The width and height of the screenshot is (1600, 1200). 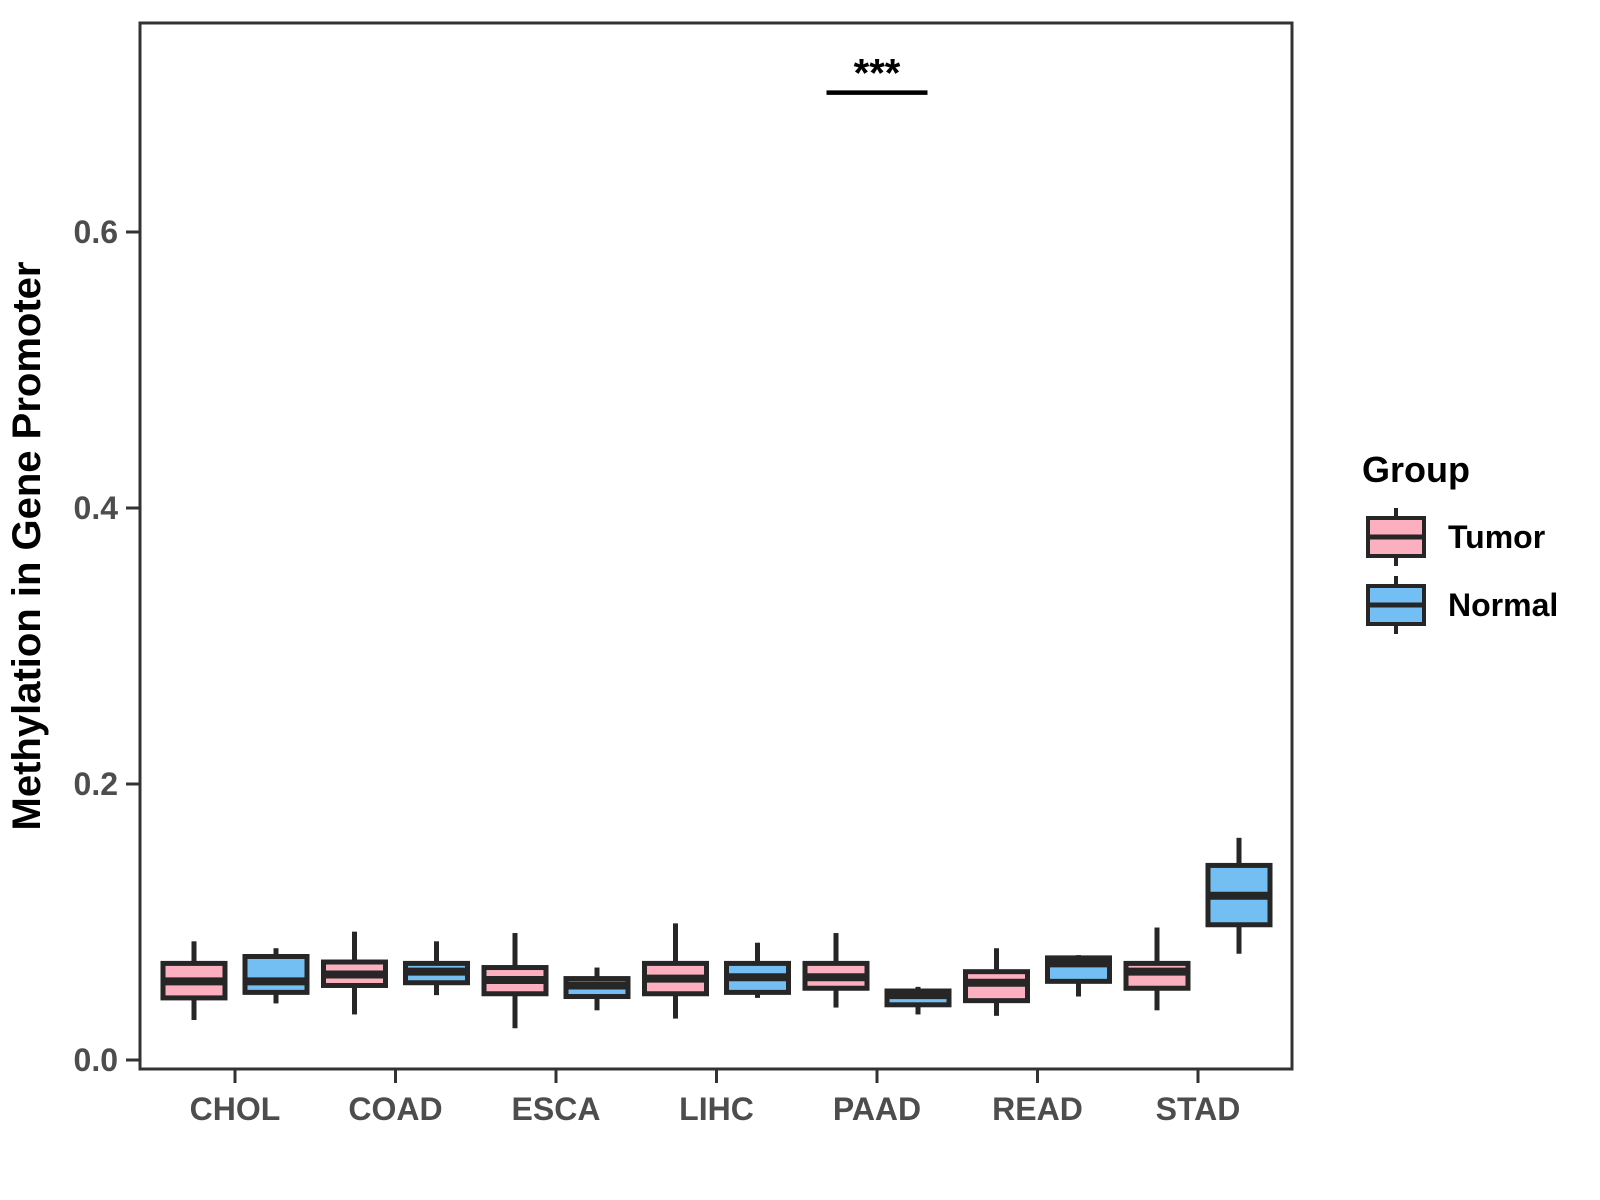 I want to click on box-normal-read, so click(x=1078, y=976).